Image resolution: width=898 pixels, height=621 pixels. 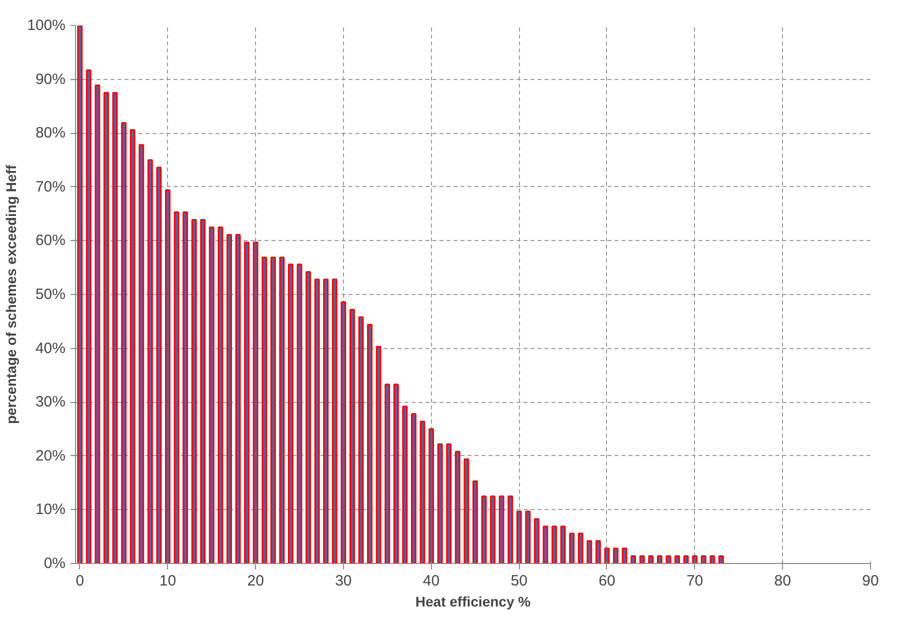 What do you see at coordinates (782, 581) in the screenshot?
I see `x-tick-label: 80` at bounding box center [782, 581].